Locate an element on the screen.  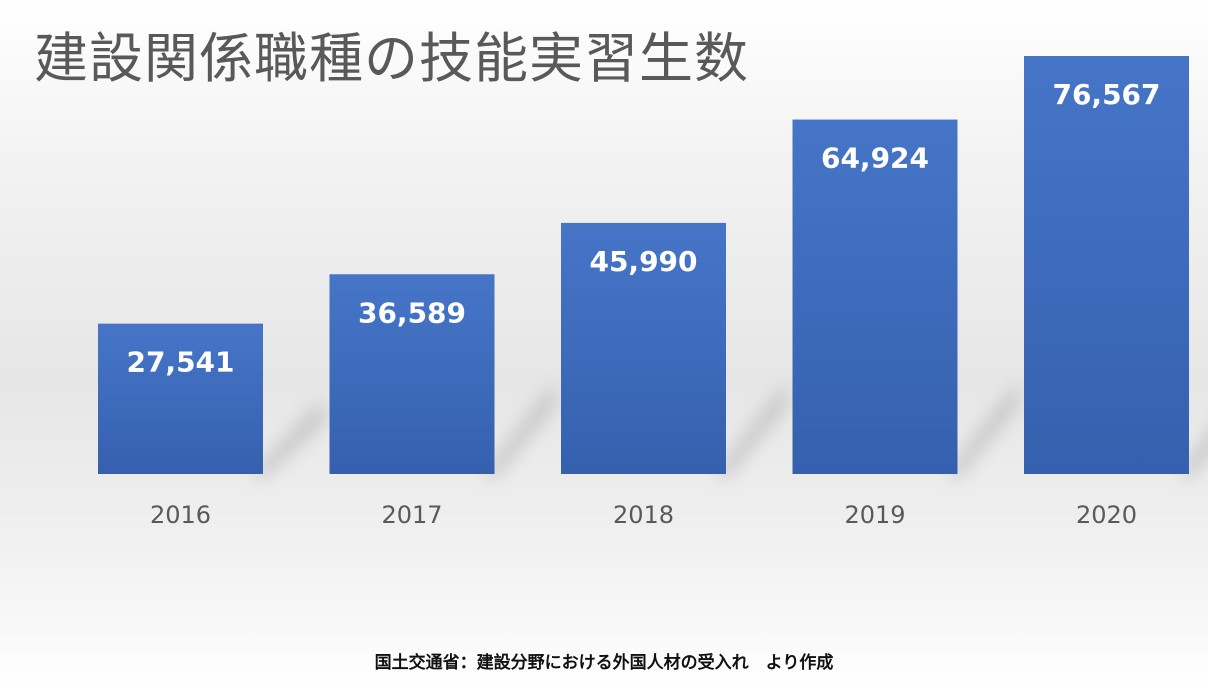
source-note: 国土交通省：建設分野における外国人材の受入れ より作成 is located at coordinates (604, 663).